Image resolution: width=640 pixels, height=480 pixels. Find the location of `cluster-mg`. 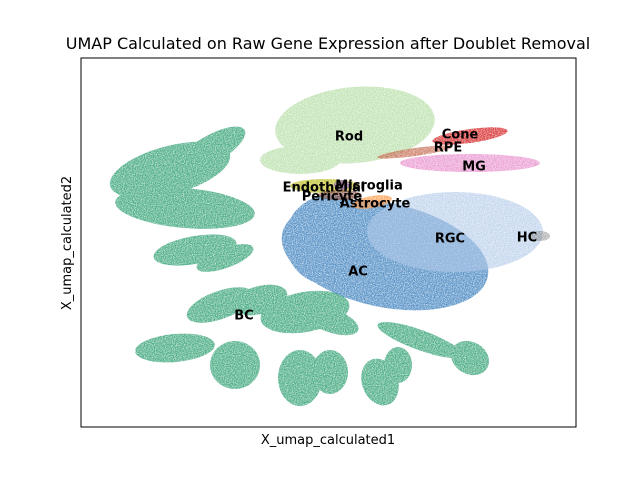

cluster-mg is located at coordinates (470, 163).